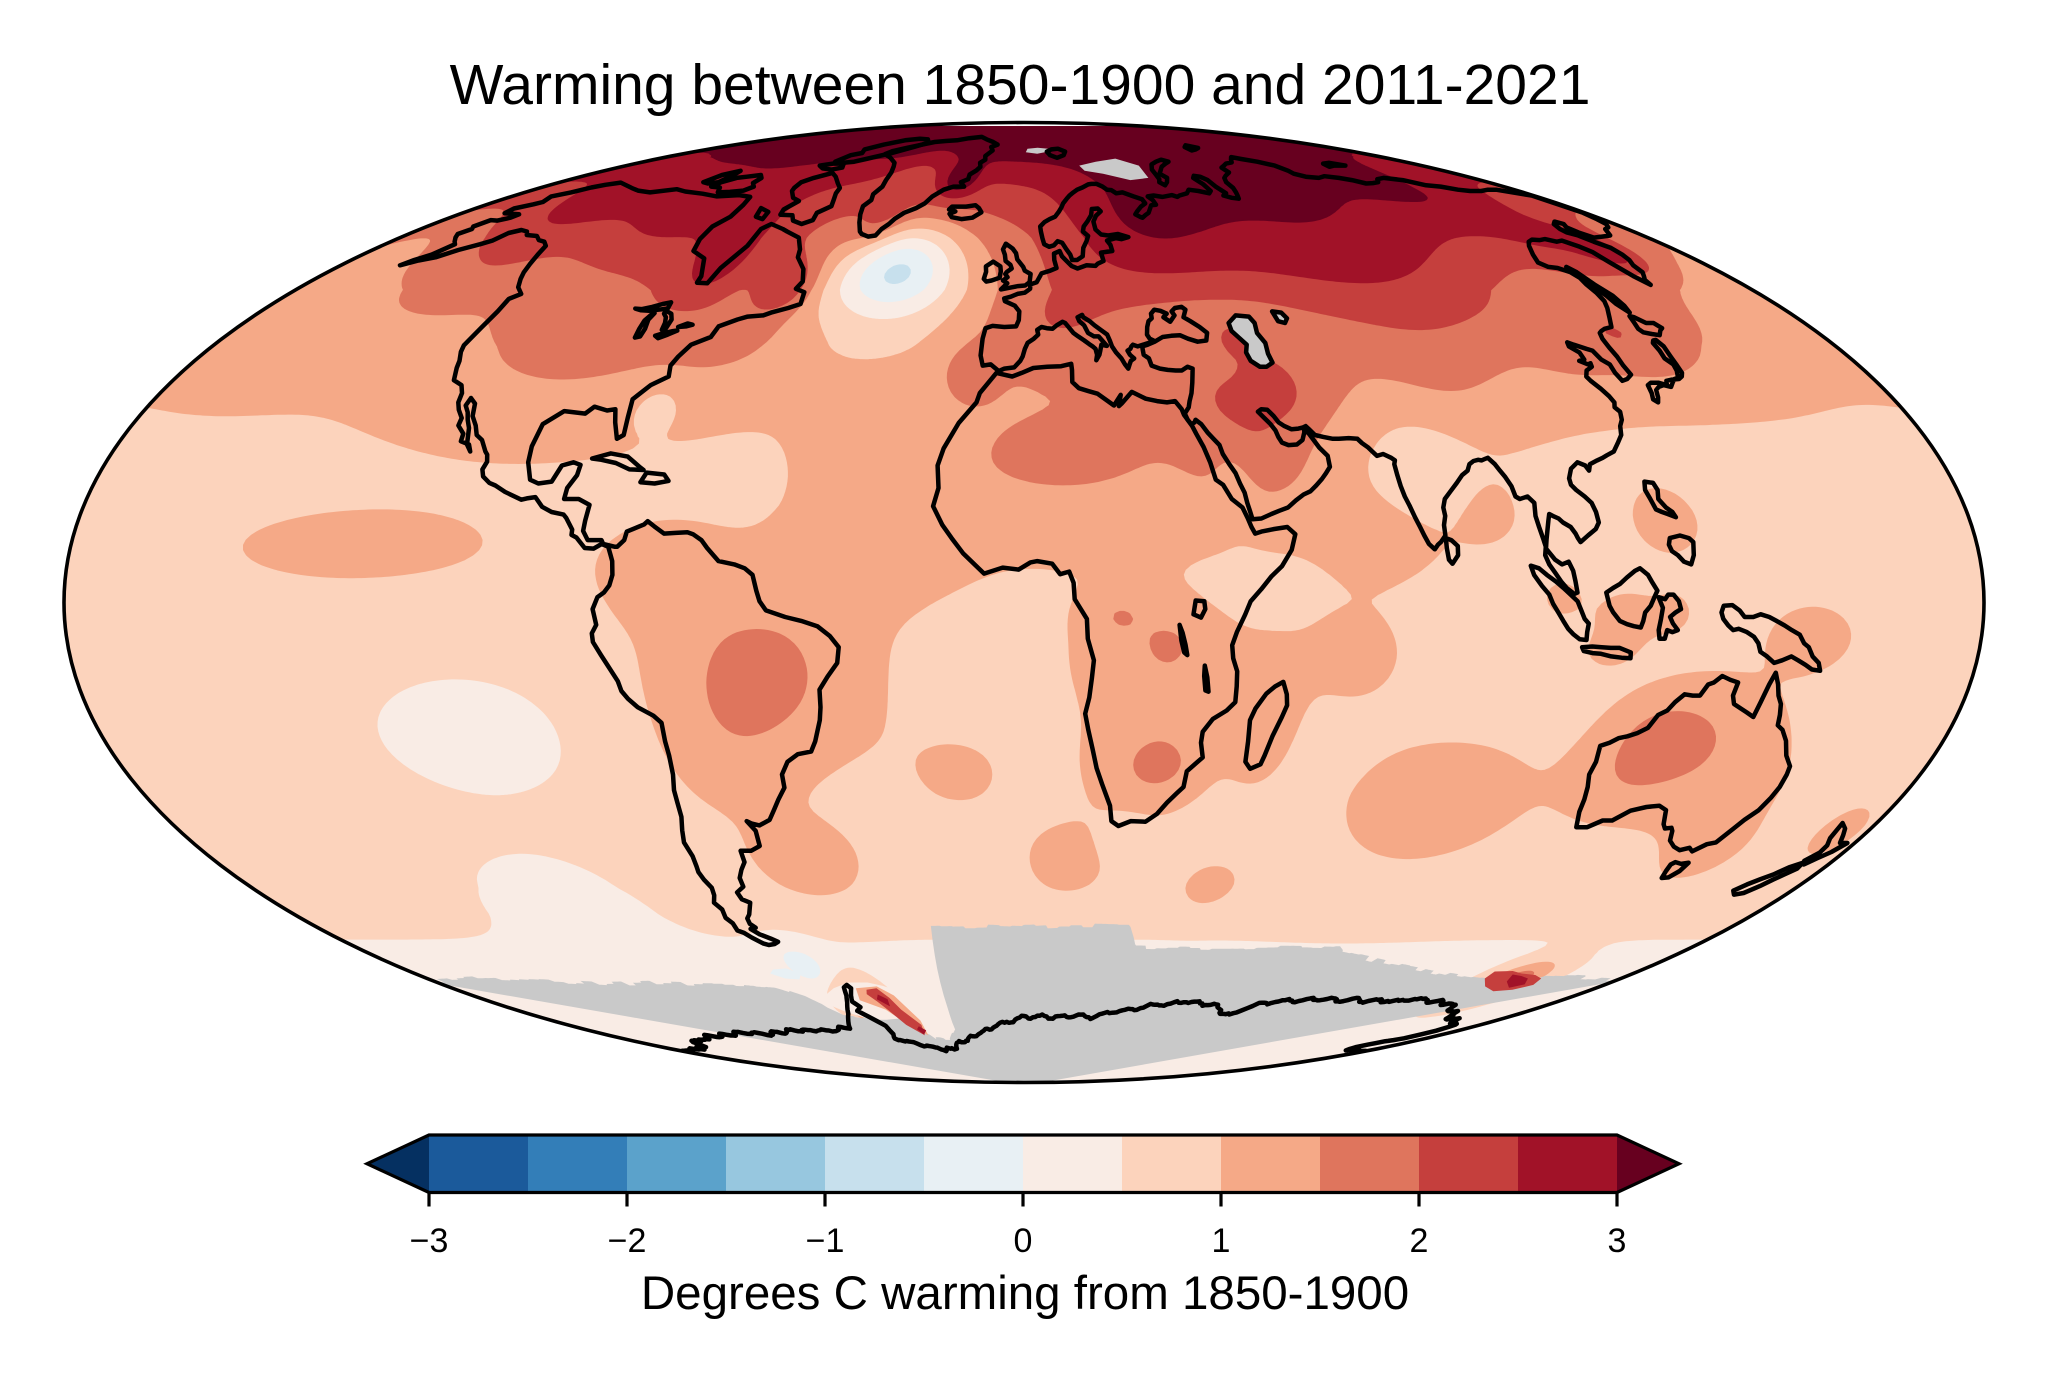  Describe the element at coordinates (627, 1241) in the screenshot. I see `svg-text: −2` at that location.